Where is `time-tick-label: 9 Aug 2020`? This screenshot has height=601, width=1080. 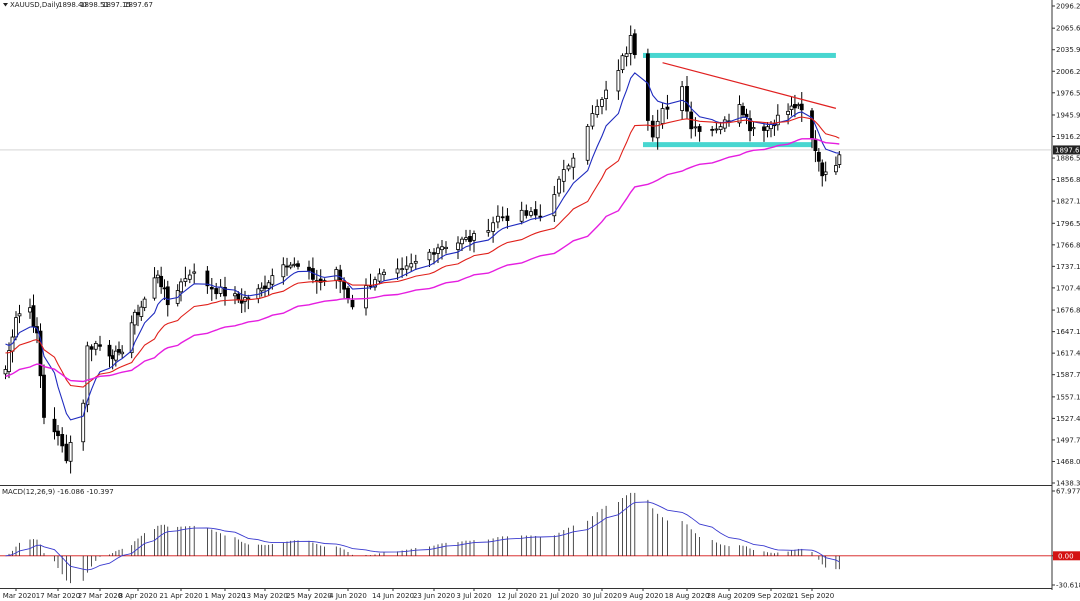 time-tick-label: 9 Aug 2020 is located at coordinates (643, 596).